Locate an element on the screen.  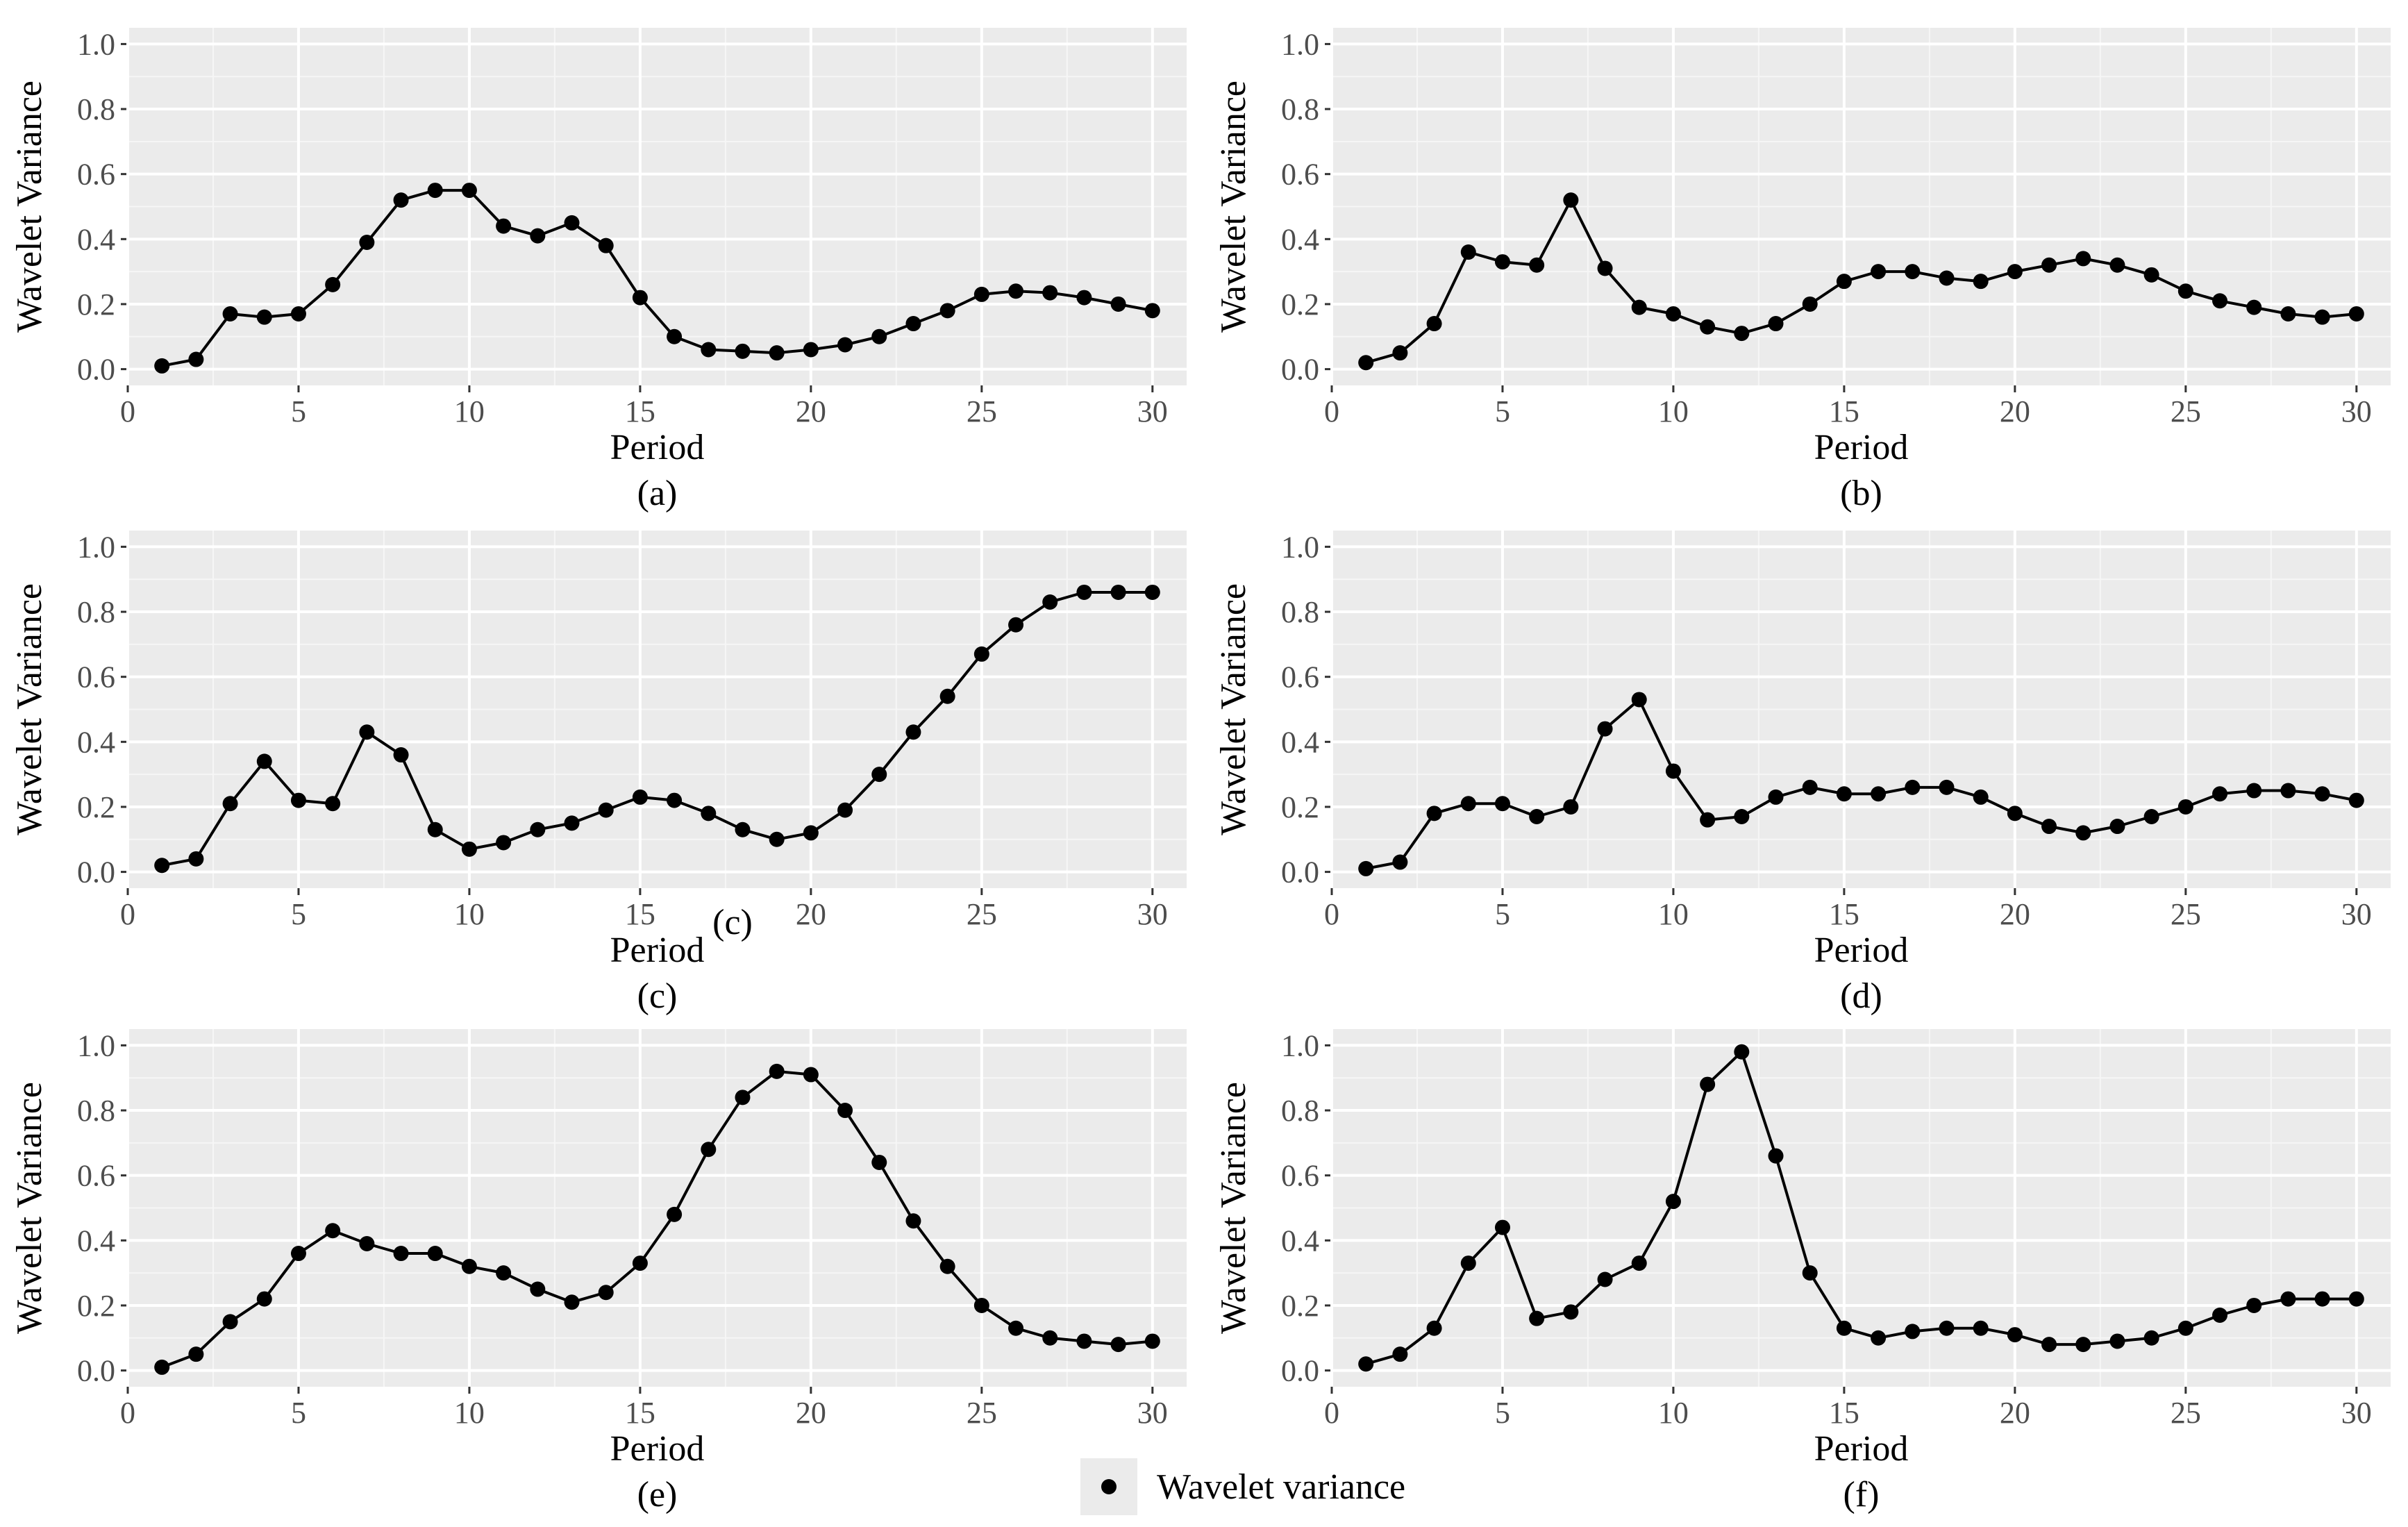
x-tick-label: 30 is located at coordinates (1152, 1413).